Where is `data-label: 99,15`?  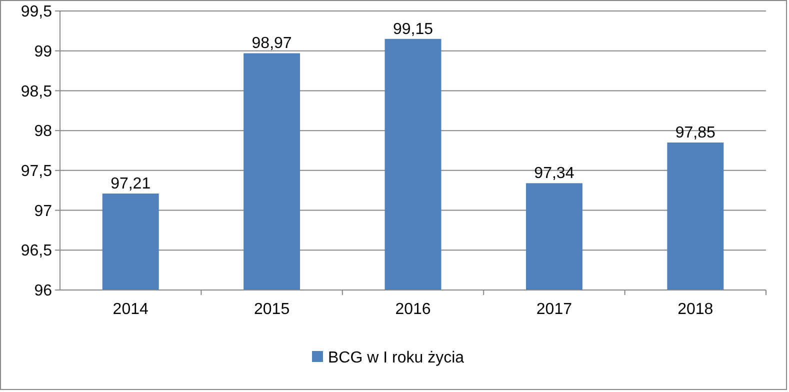
data-label: 99,15 is located at coordinates (413, 29).